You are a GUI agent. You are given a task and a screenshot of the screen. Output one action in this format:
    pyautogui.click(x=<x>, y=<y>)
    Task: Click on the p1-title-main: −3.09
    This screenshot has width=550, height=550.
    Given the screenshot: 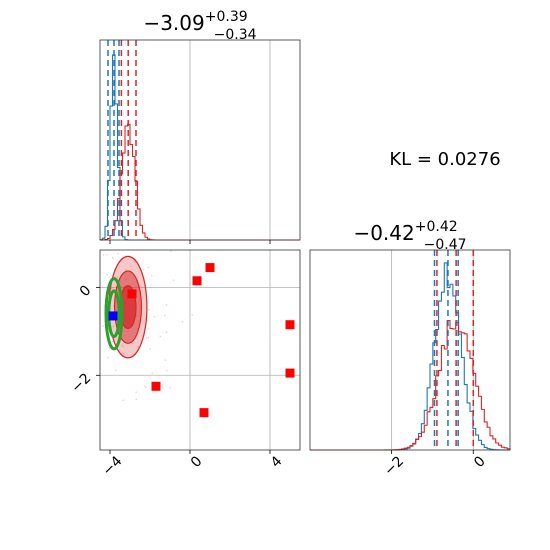 What is the action you would take?
    pyautogui.click(x=173, y=23)
    